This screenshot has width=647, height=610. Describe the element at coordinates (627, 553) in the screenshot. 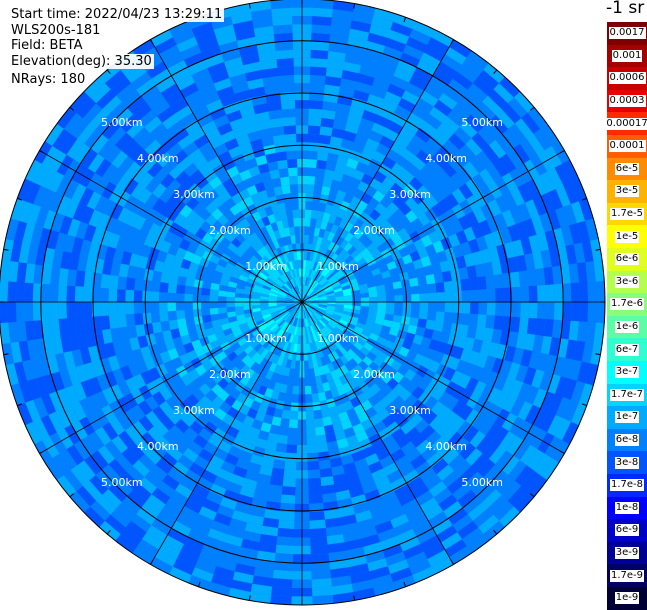

I see `colorbar-swatch: 3e-9` at that location.